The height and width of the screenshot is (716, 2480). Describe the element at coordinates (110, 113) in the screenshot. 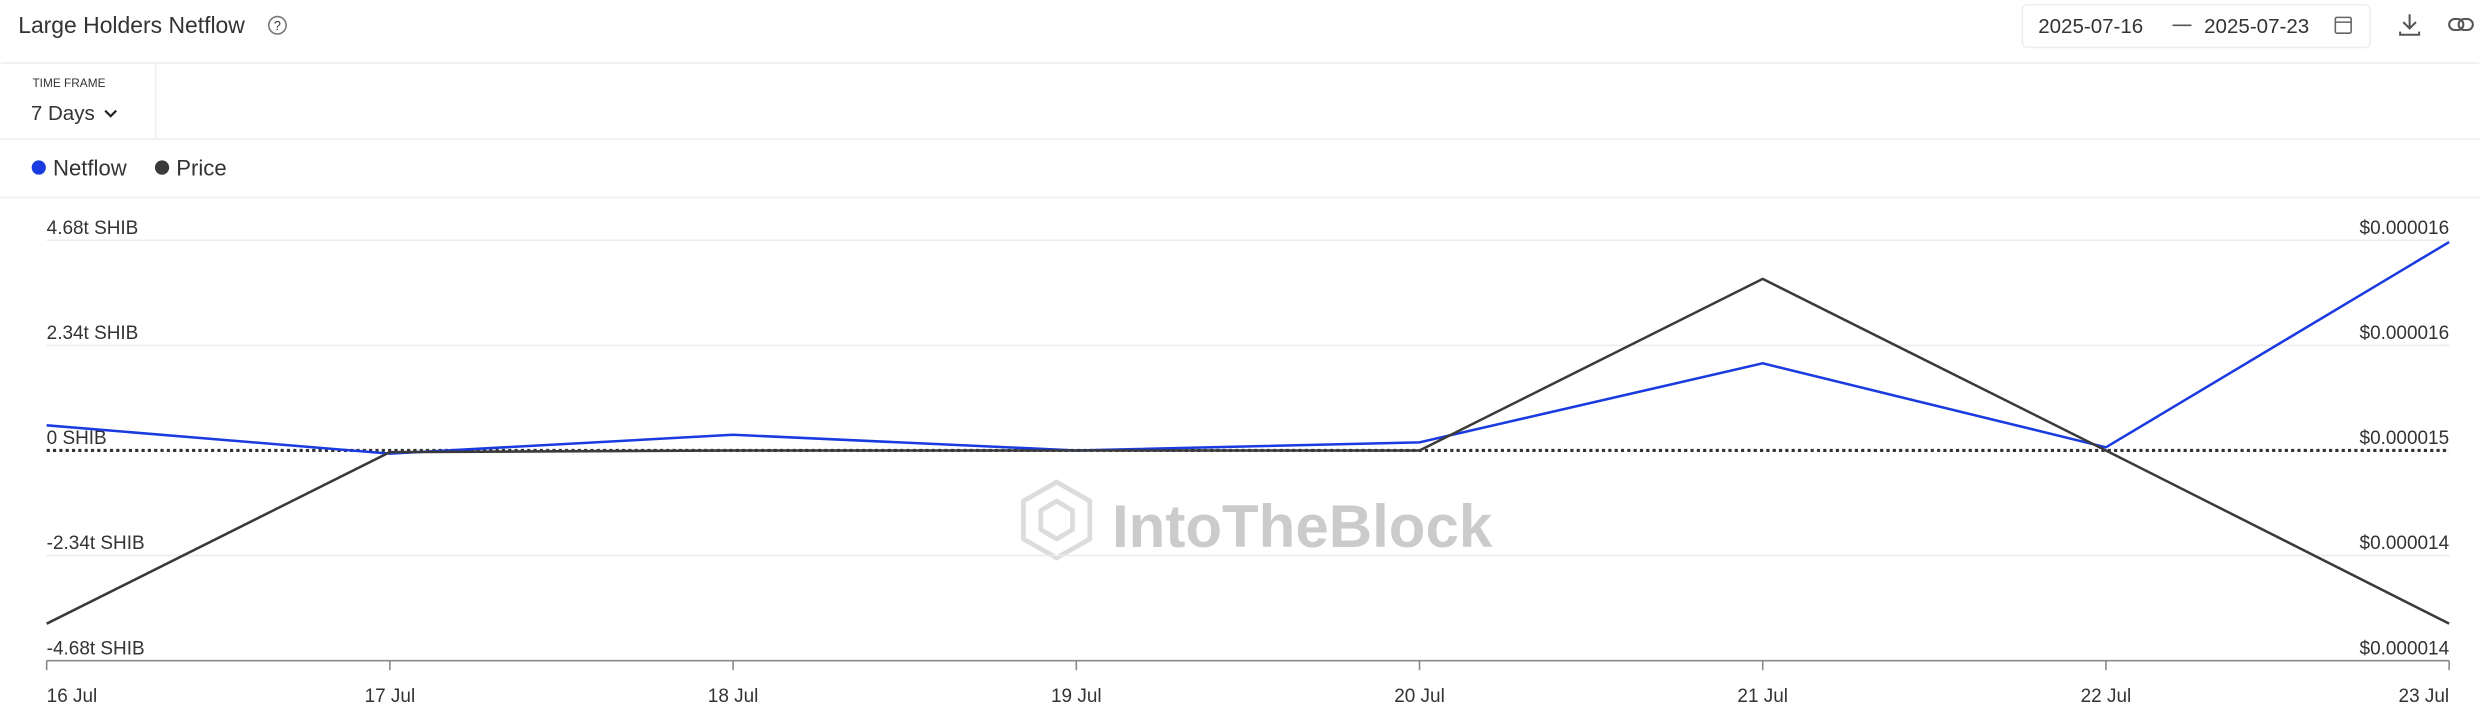

I see `dropdown-arrow` at that location.